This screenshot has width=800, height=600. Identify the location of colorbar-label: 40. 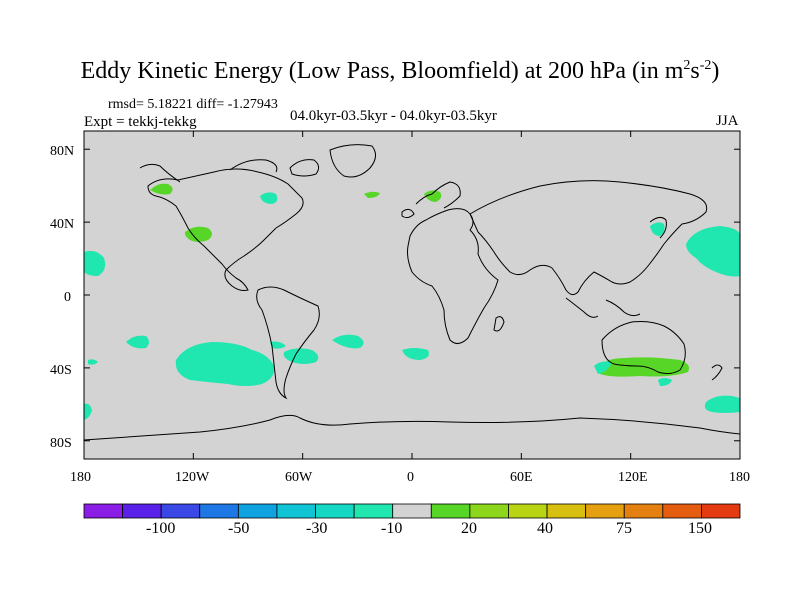
(545, 528).